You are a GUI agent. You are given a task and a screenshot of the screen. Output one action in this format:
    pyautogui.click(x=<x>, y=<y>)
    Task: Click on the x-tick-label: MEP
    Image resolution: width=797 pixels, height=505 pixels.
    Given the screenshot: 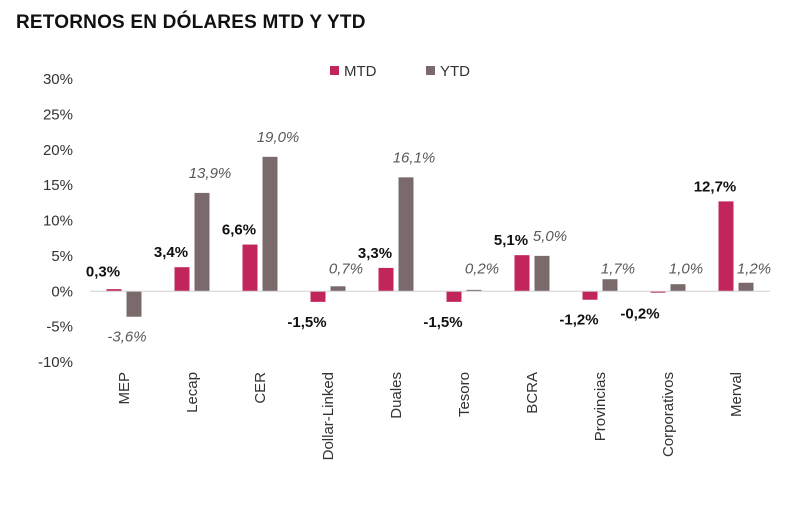 What is the action you would take?
    pyautogui.click(x=124, y=388)
    